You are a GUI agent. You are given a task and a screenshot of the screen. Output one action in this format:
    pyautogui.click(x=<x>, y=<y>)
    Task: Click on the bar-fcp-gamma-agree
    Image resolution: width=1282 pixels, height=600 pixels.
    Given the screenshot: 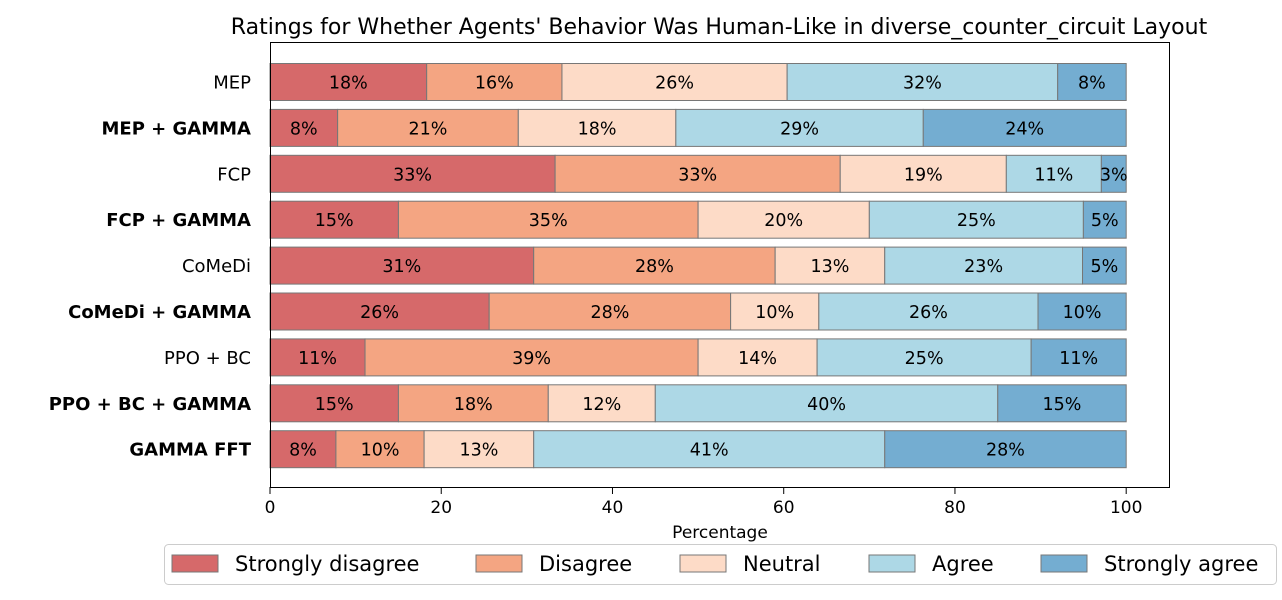 What is the action you would take?
    pyautogui.click(x=976, y=219)
    